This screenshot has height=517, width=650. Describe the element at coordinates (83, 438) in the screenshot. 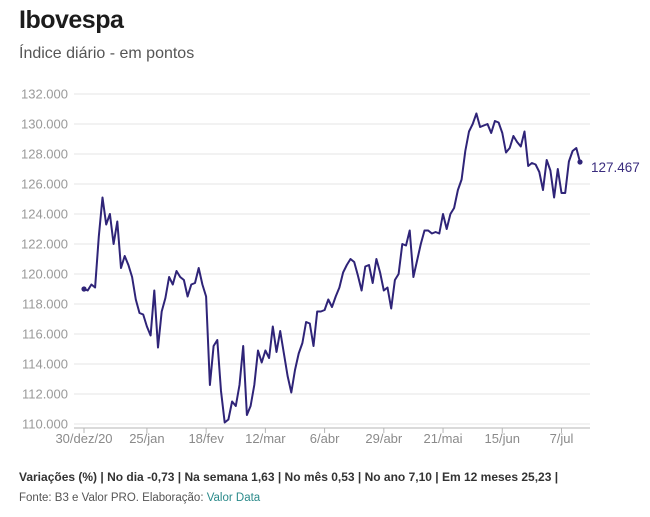

I see `x-tick-label: 30/dez/20` at that location.